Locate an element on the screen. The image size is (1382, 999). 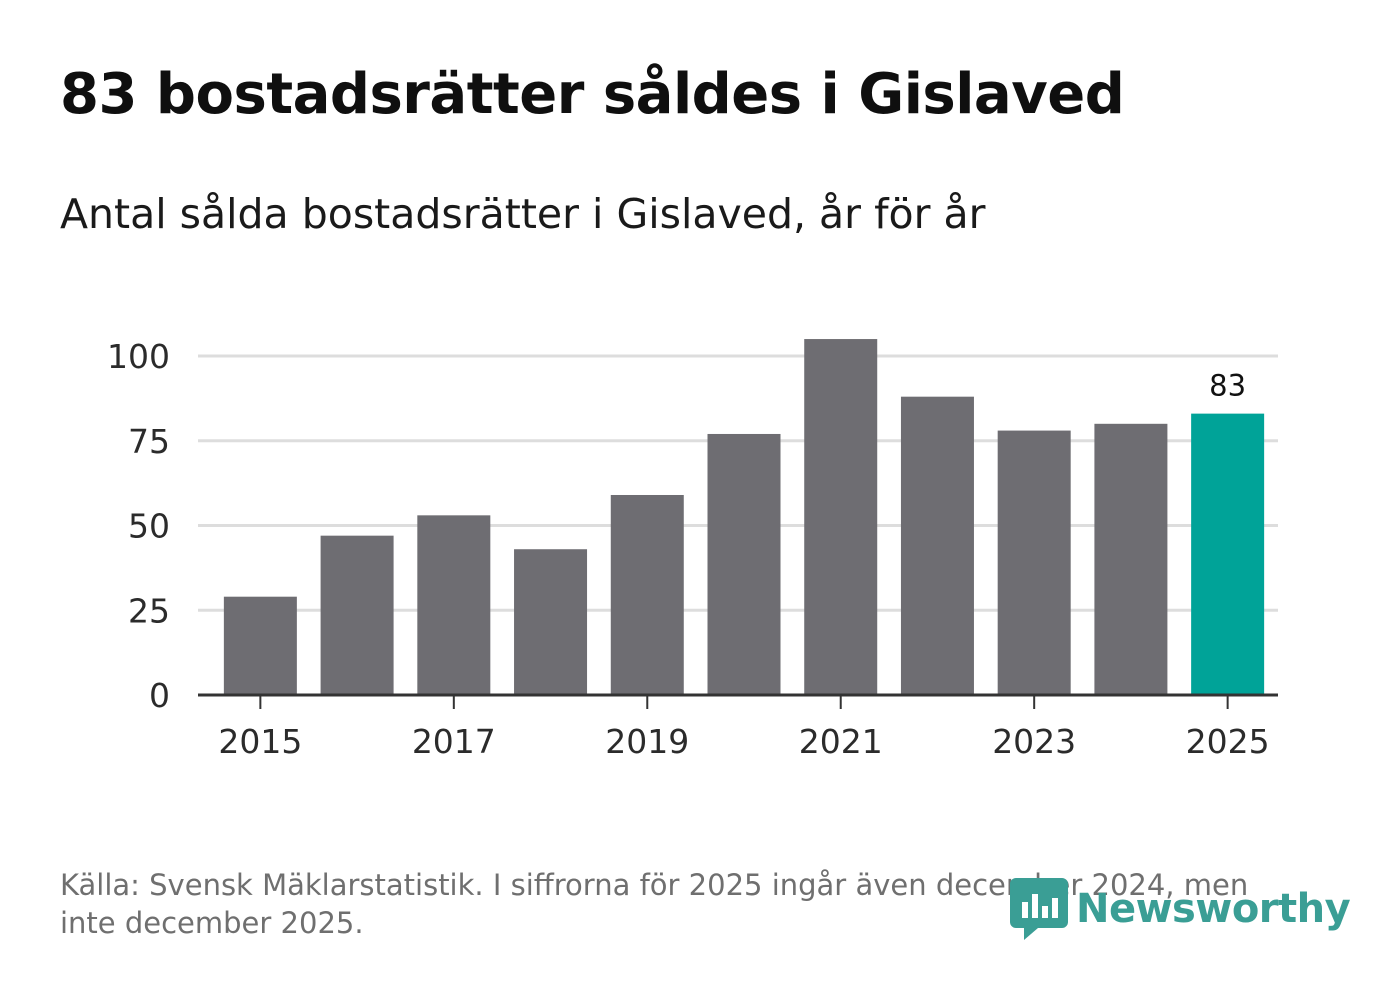
x-tick-label-2015: 2015 is located at coordinates (260, 741).